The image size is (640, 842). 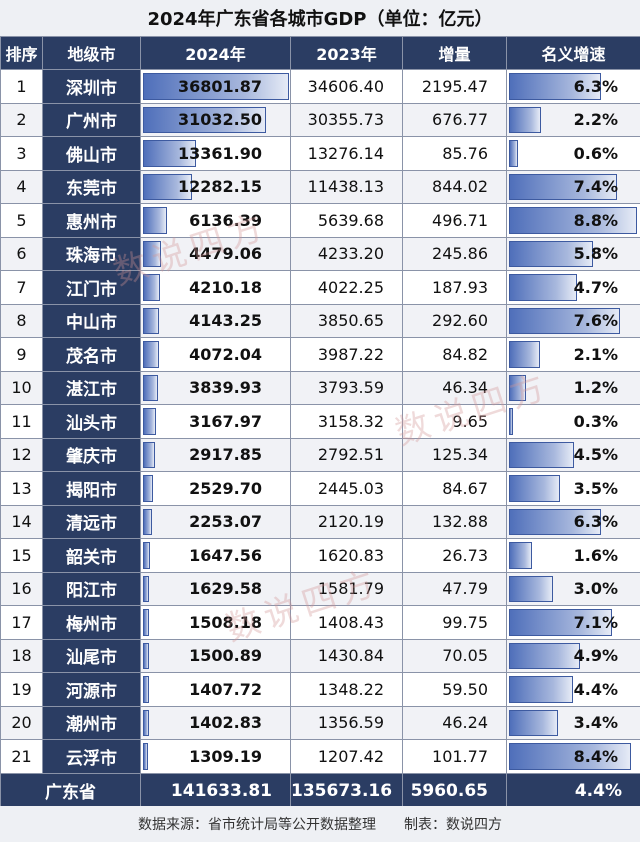 What do you see at coordinates (219, 187) in the screenshot?
I see `gdp-2024-value: 12282.15` at bounding box center [219, 187].